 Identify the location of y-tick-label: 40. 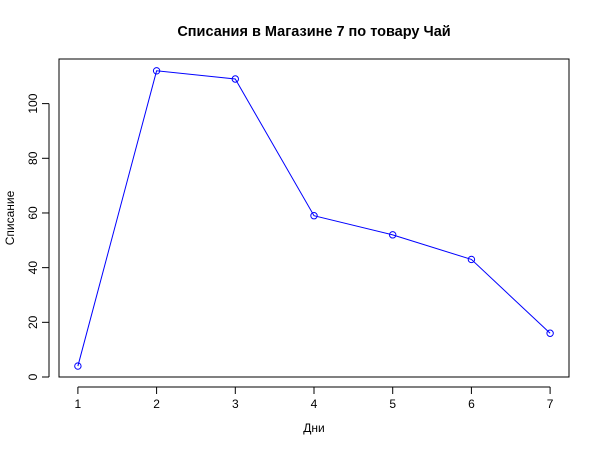
(33, 268).